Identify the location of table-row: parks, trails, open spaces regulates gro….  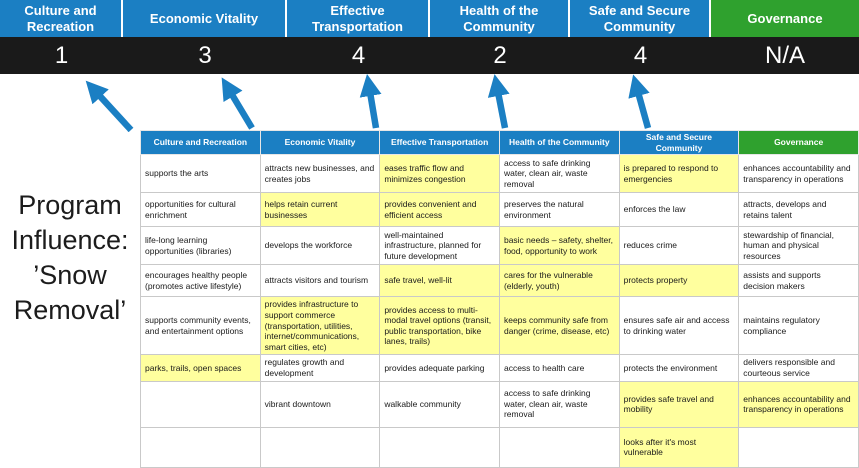
(499, 368).